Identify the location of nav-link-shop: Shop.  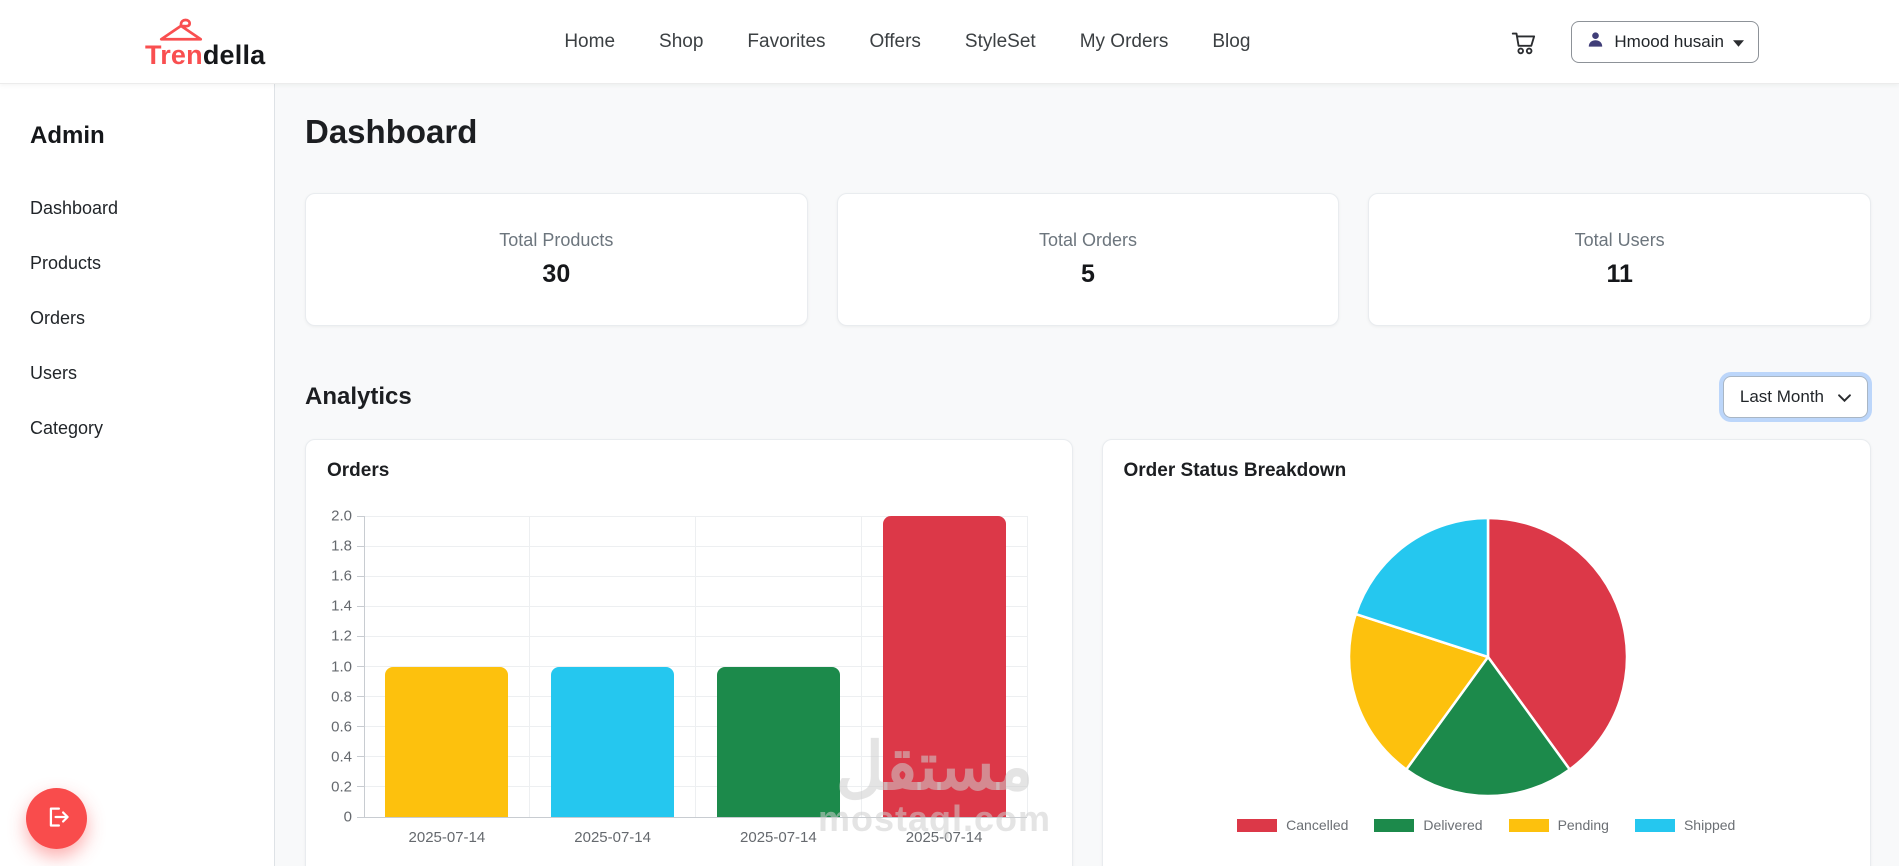
(681, 41).